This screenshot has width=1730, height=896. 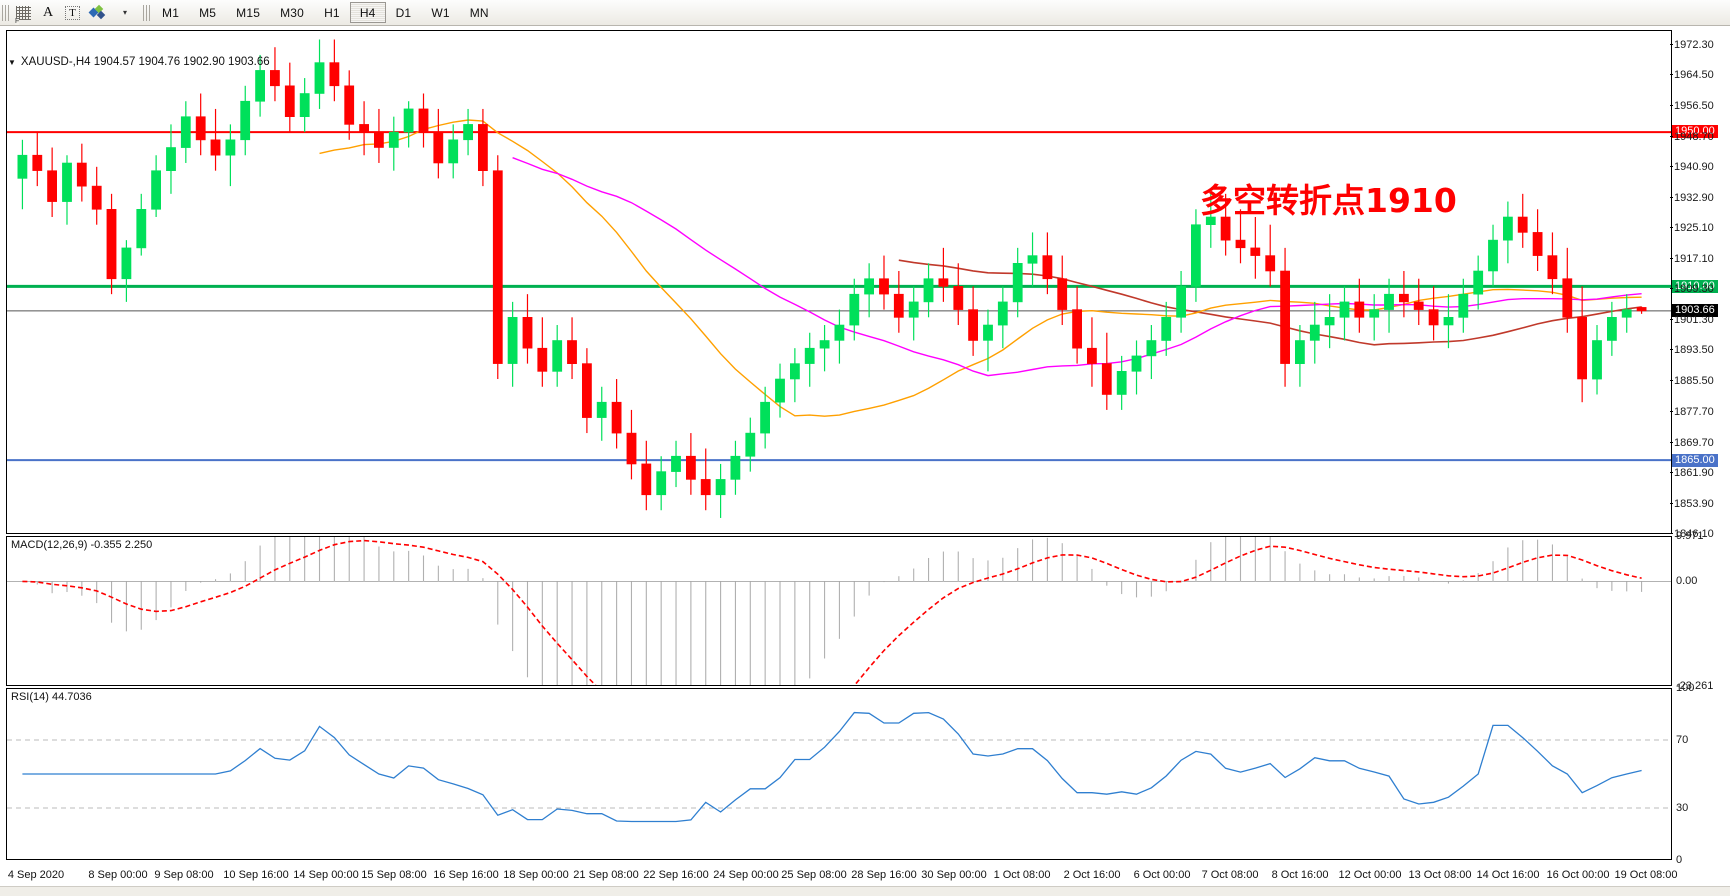 I want to click on time-axis-label: 1 Oct 08:00, so click(x=1022, y=875).